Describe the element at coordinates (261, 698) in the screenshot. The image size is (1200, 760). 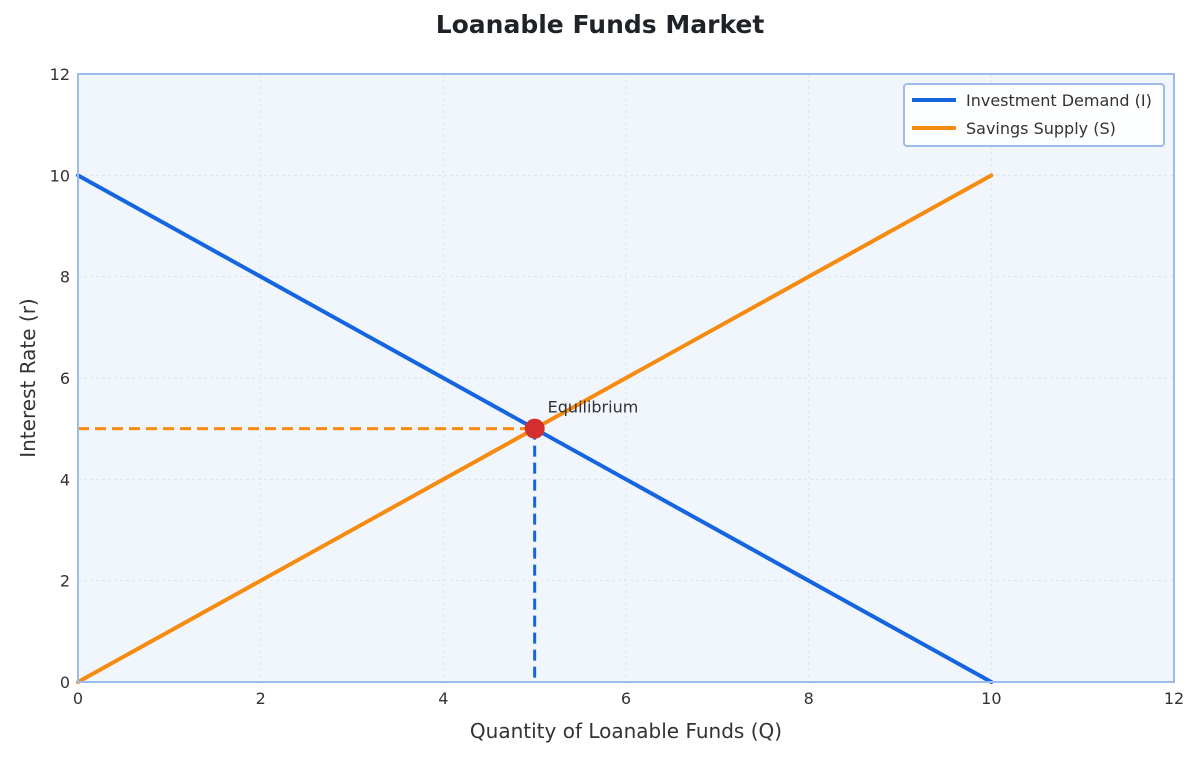
I see `x-tick-label: 2` at that location.